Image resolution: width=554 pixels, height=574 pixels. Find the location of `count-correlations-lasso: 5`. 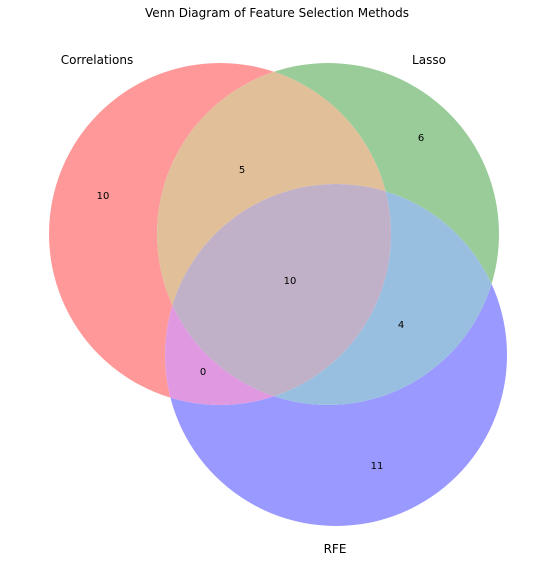

count-correlations-lasso: 5 is located at coordinates (242, 170).